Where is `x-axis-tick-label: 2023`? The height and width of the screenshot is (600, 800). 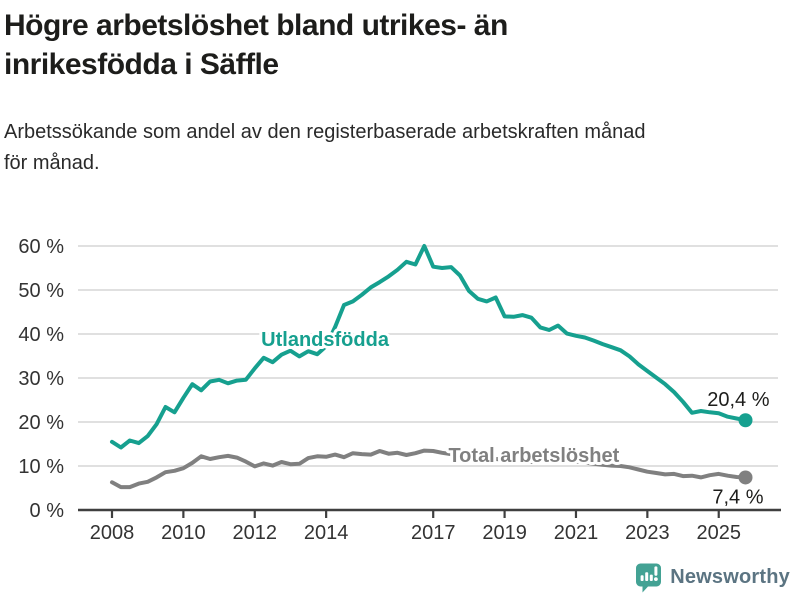
x-axis-tick-label: 2023 is located at coordinates (647, 533).